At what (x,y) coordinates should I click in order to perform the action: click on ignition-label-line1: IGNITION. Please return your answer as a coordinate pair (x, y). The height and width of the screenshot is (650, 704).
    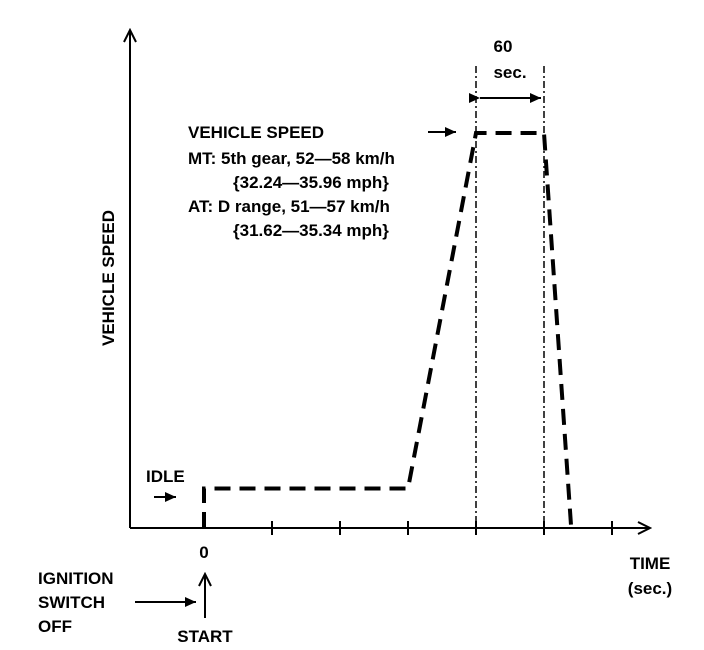
    Looking at the image, I should click on (76, 578).